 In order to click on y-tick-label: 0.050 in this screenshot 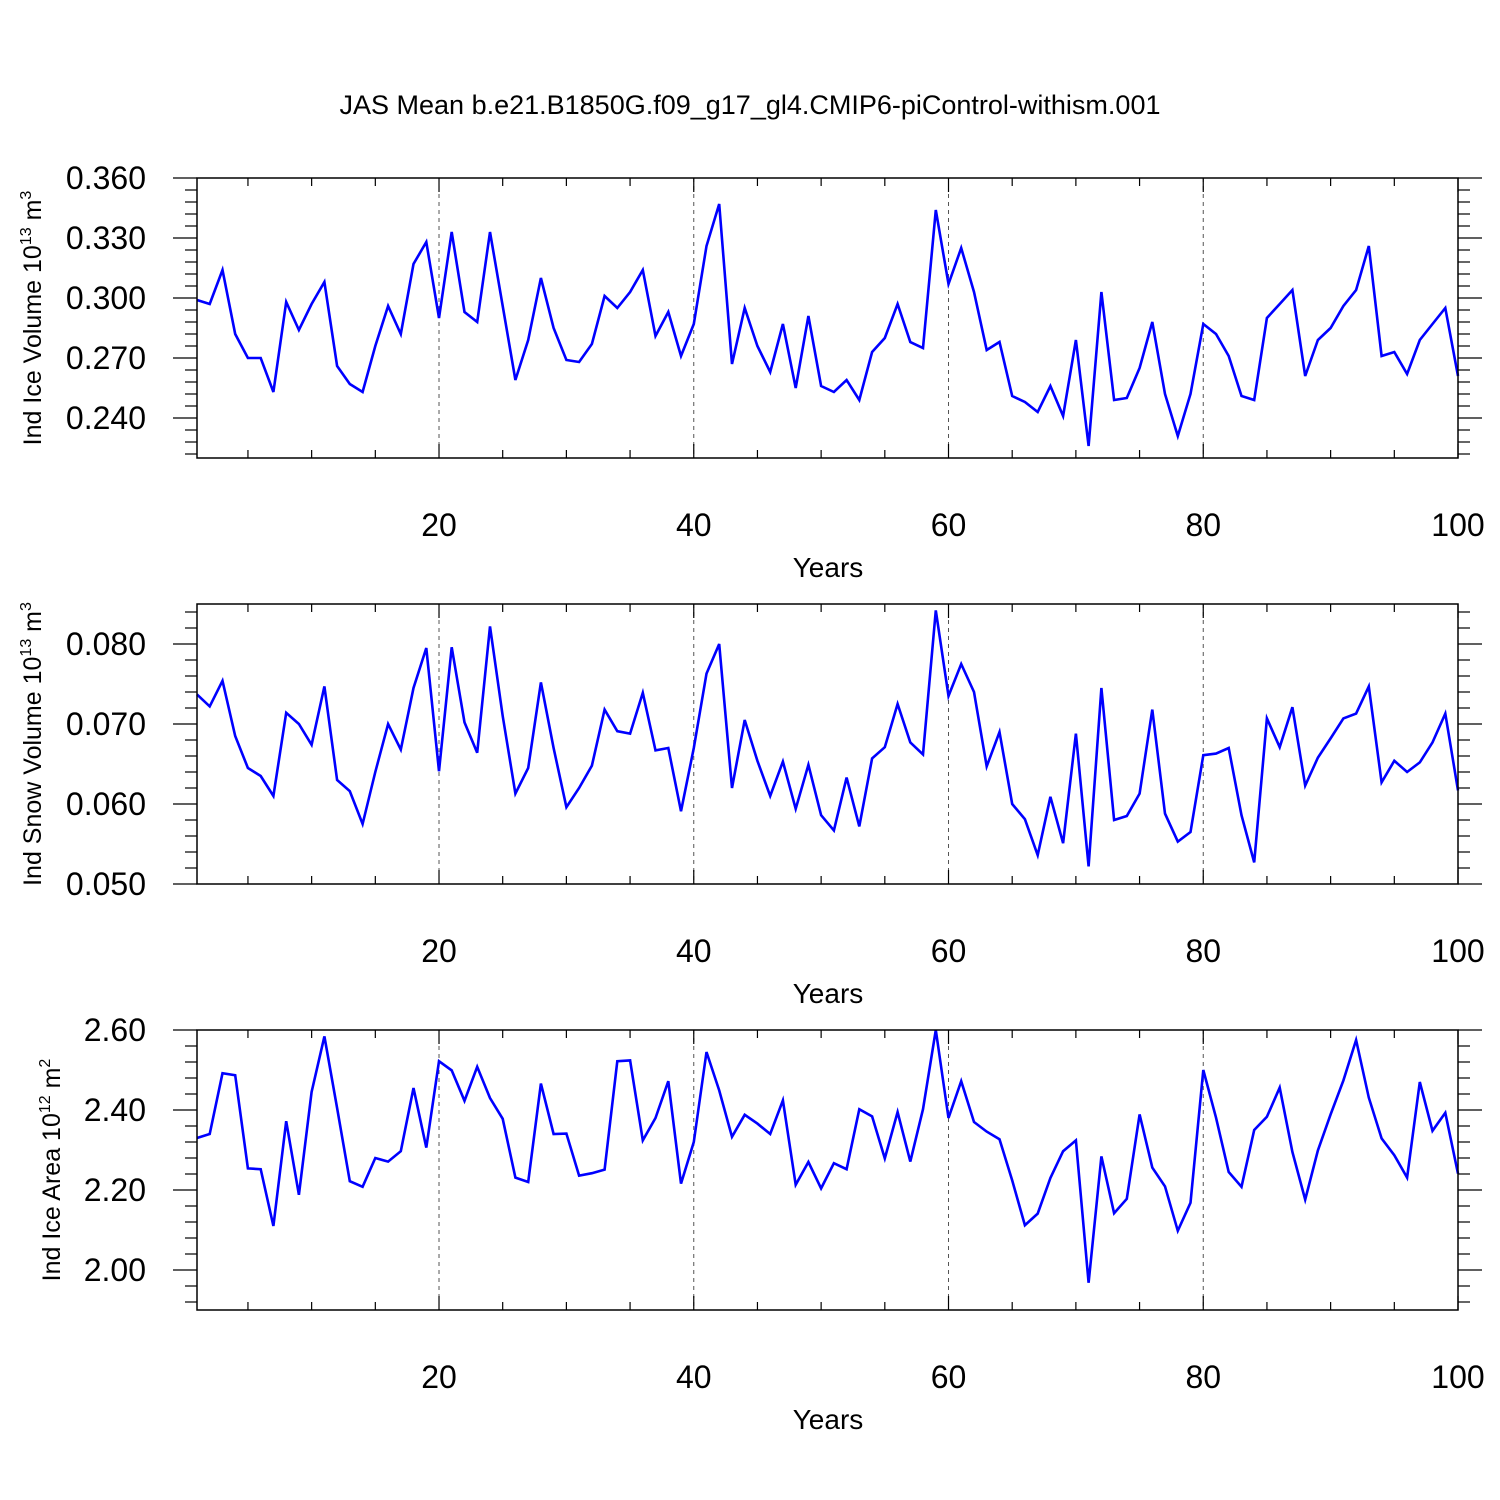, I will do `click(106, 884)`.